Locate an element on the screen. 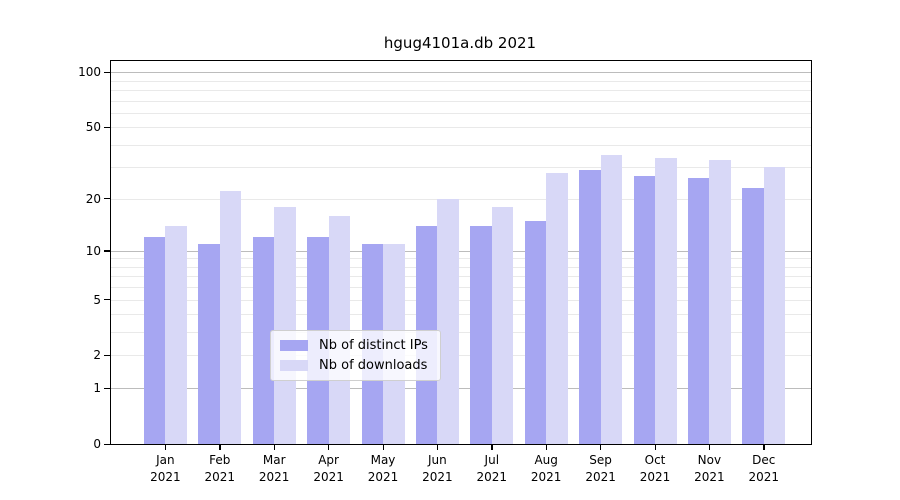 Image resolution: width=900 pixels, height=500 pixels. x-axis-tick-Jan is located at coordinates (165, 447).